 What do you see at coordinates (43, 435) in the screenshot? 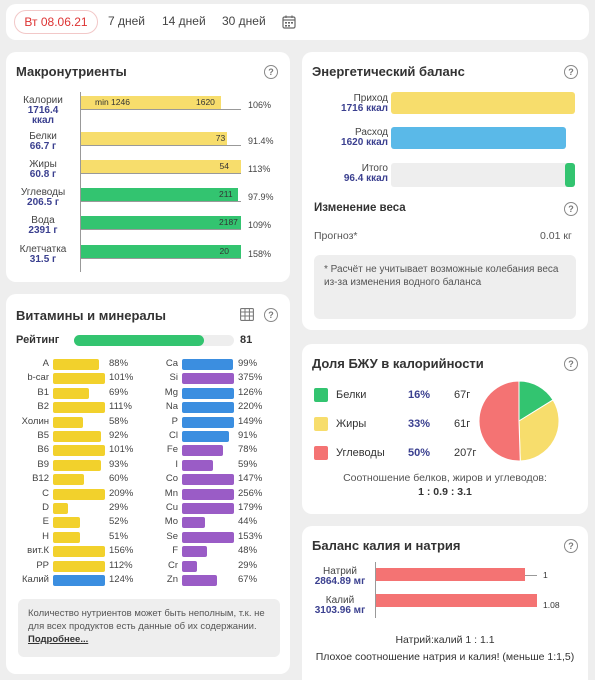
I see `nutrient-label: B5` at bounding box center [43, 435].